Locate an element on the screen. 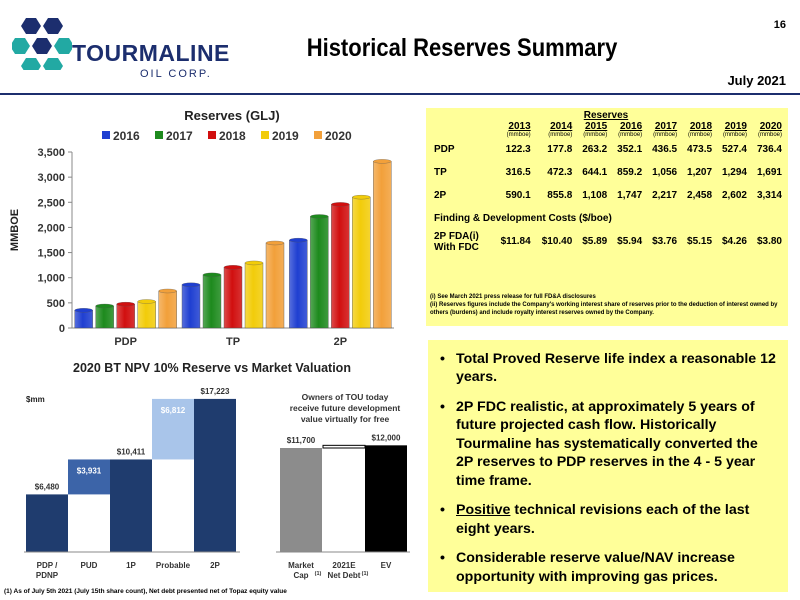  table-cell: 122.3 is located at coordinates (518, 149).